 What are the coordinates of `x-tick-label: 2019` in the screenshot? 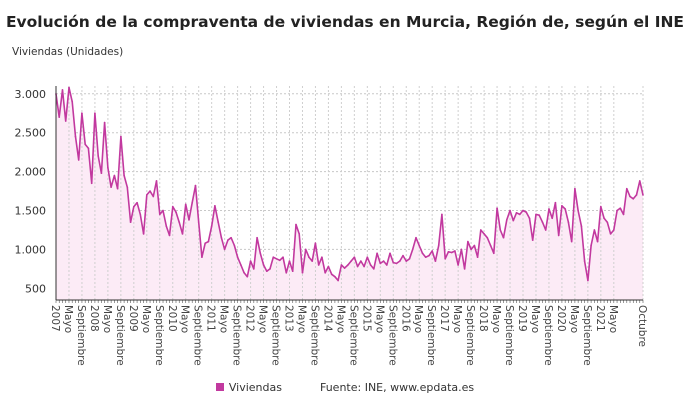 It's located at (522, 318).